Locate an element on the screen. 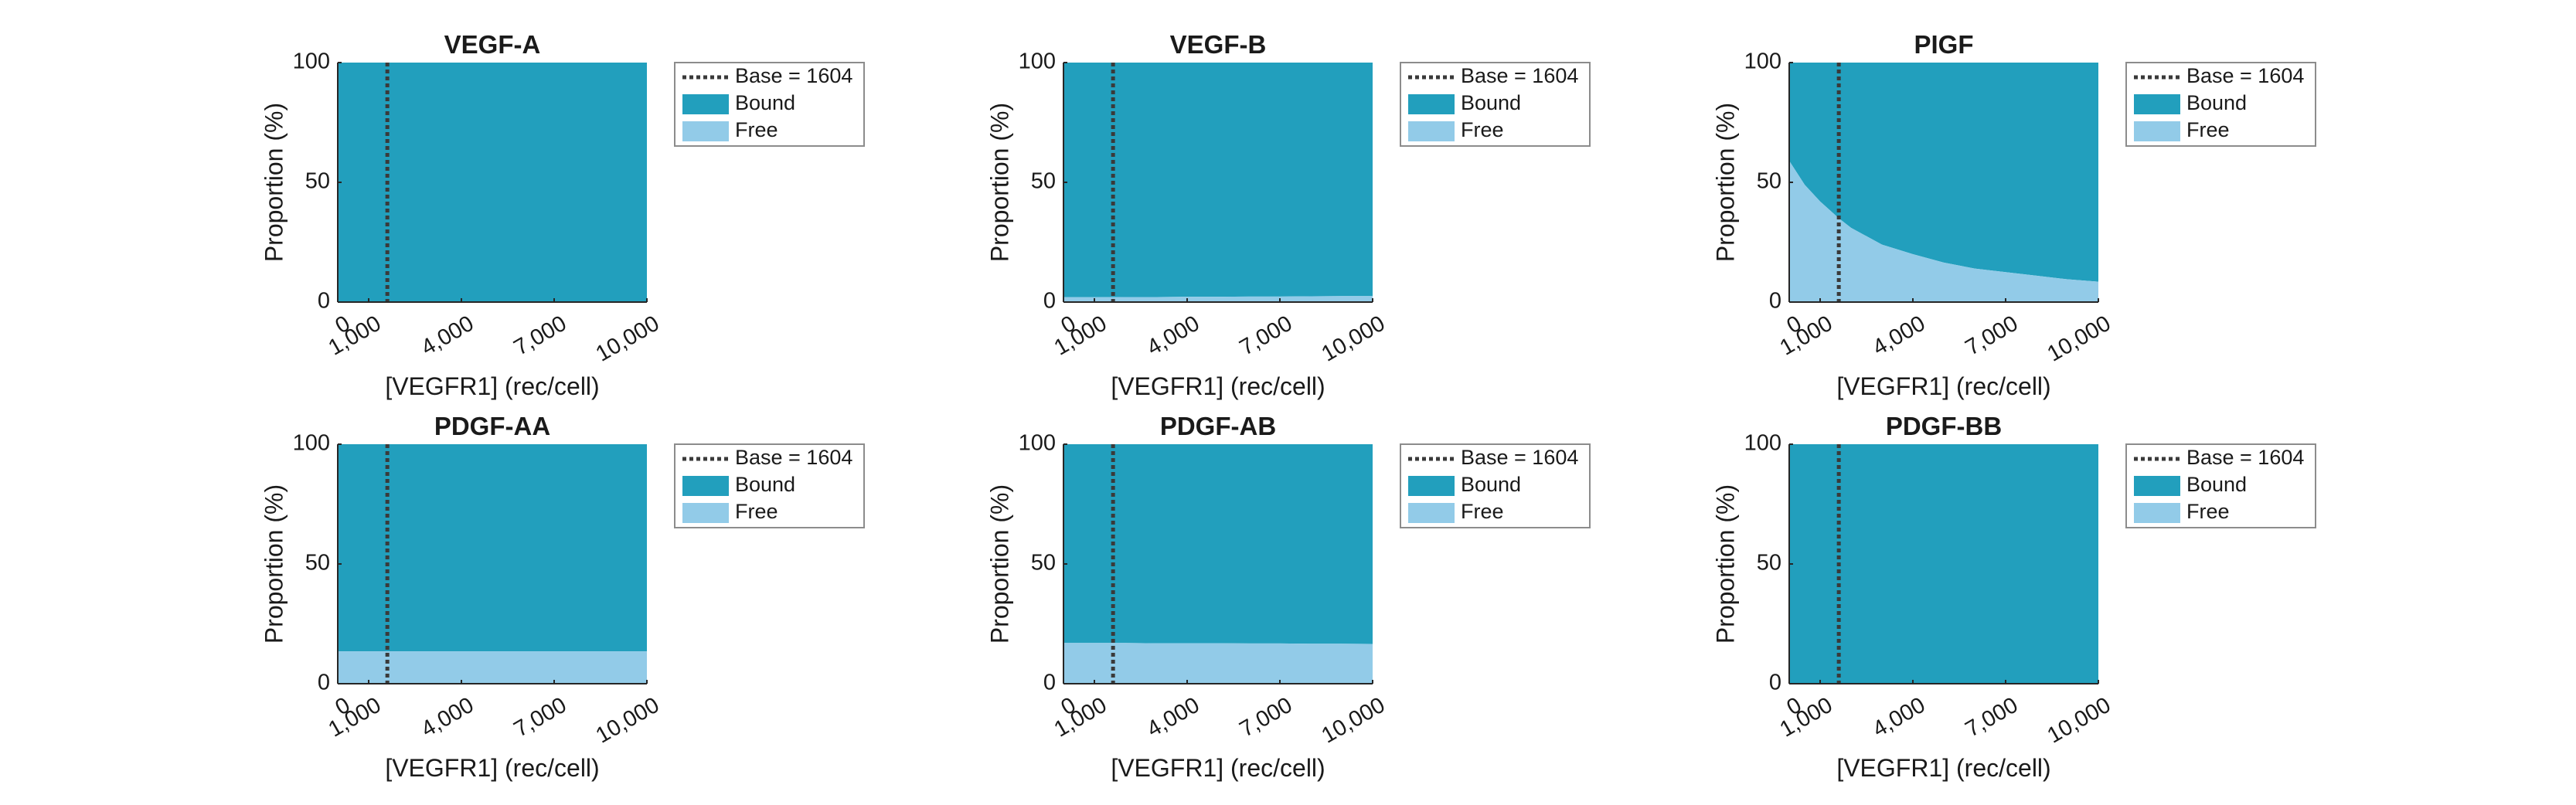 Image resolution: width=2576 pixels, height=805 pixels. panel-title: PDGF-BB is located at coordinates (1944, 426).